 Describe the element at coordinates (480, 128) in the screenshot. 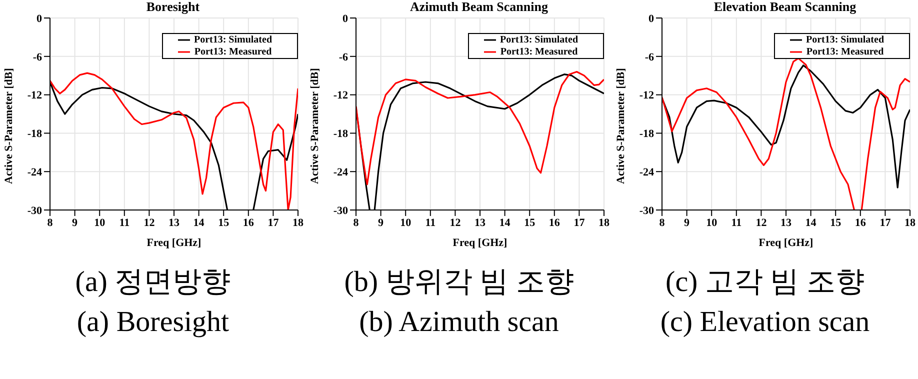

I see `line-series` at that location.